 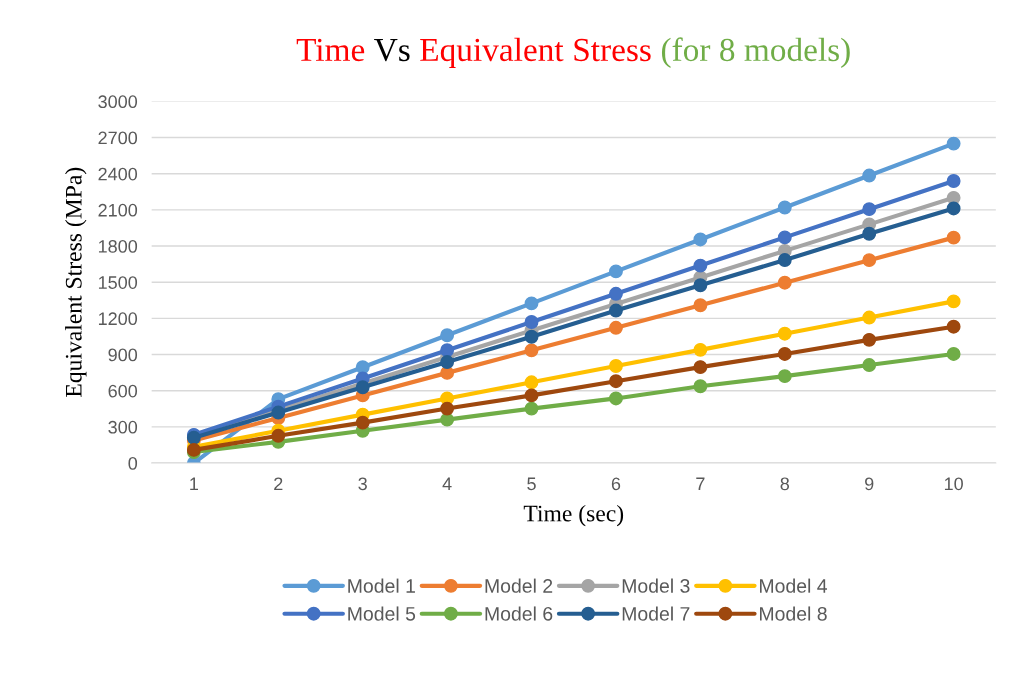 What do you see at coordinates (531, 484) in the screenshot?
I see `x-tick-label: 5` at bounding box center [531, 484].